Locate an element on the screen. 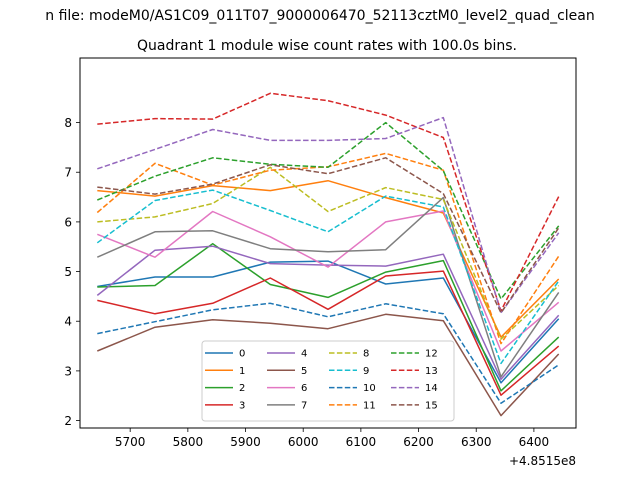  y-tick-label: 2 is located at coordinates (68, 421).